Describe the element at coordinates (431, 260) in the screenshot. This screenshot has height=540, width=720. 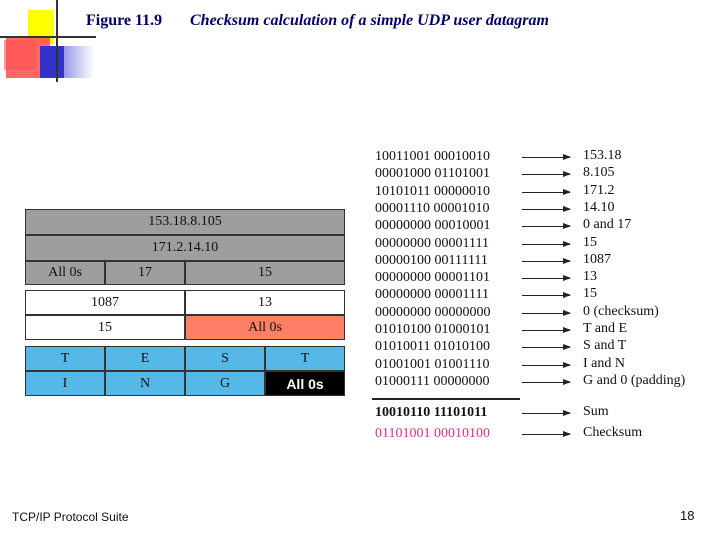
I see `binary-row: 00000100 00111111` at that location.